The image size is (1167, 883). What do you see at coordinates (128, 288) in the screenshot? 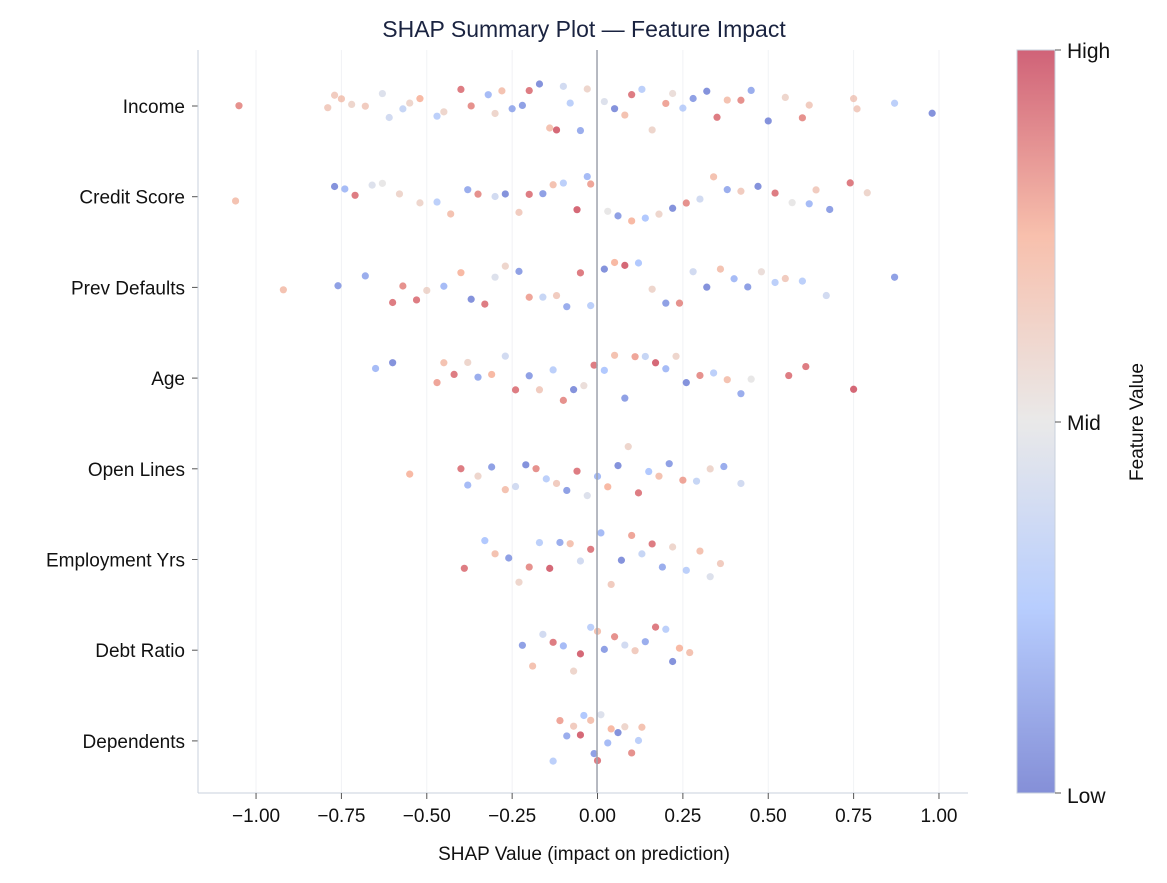
I see `feature-label: Prev Defaults` at bounding box center [128, 288].